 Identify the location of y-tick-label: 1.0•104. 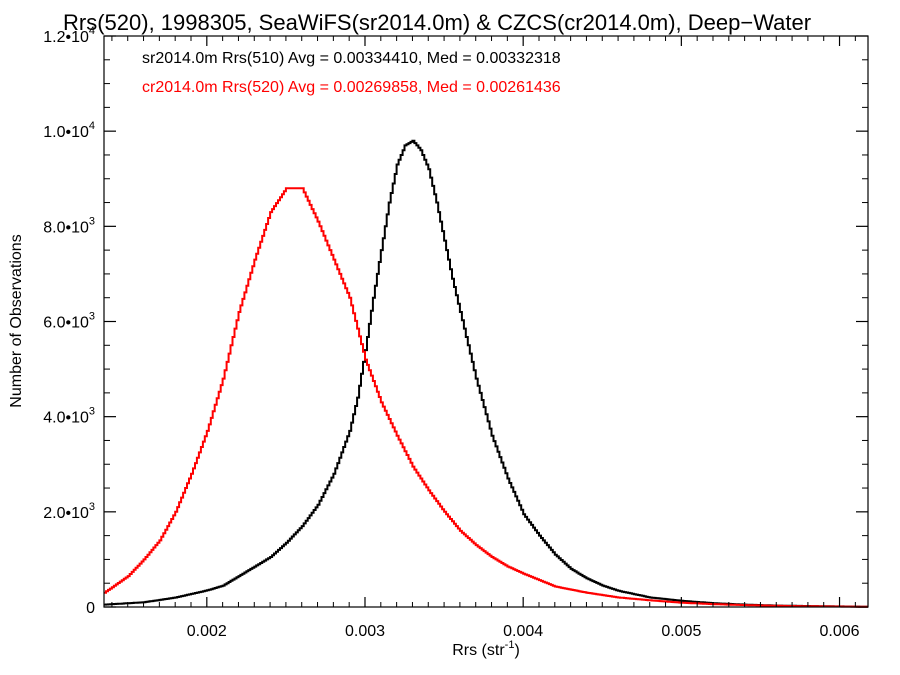
(69, 130).